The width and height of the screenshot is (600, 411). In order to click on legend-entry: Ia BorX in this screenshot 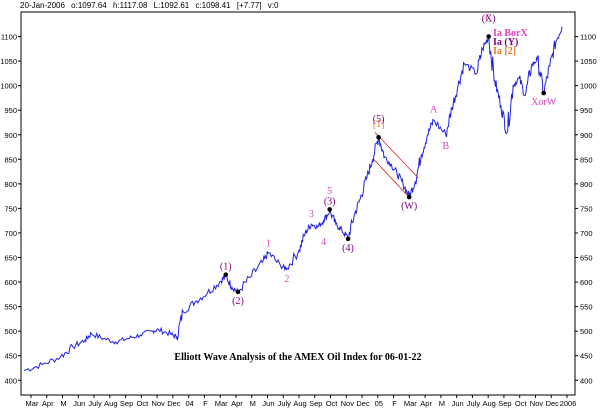, I will do `click(511, 33)`.